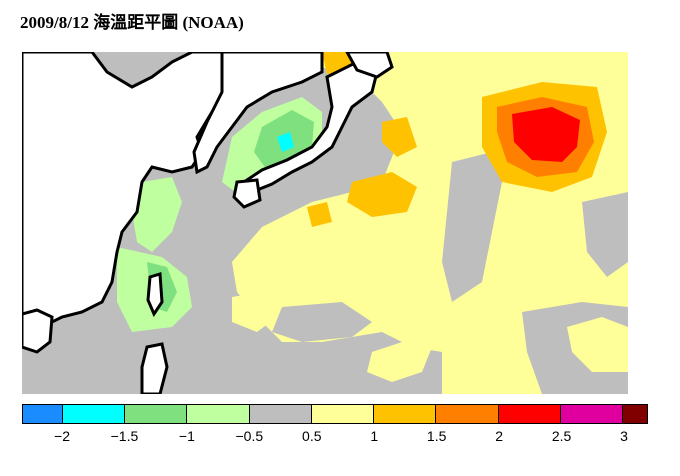 Image resolution: width=680 pixels, height=476 pixels. Describe the element at coordinates (322, 322) in the screenshot. I see `neutral-patch-south` at that location.